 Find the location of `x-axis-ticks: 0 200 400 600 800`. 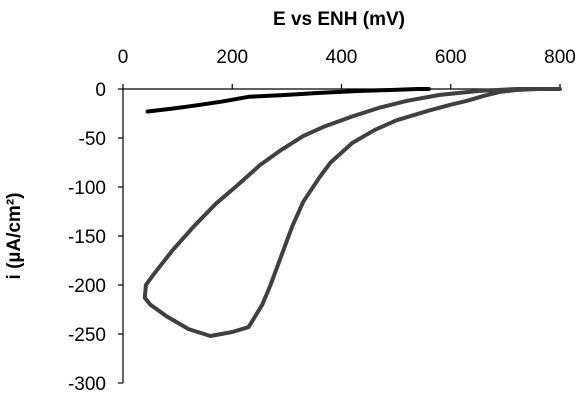

x-axis-ticks: 0 200 400 600 800 is located at coordinates (347, 68).